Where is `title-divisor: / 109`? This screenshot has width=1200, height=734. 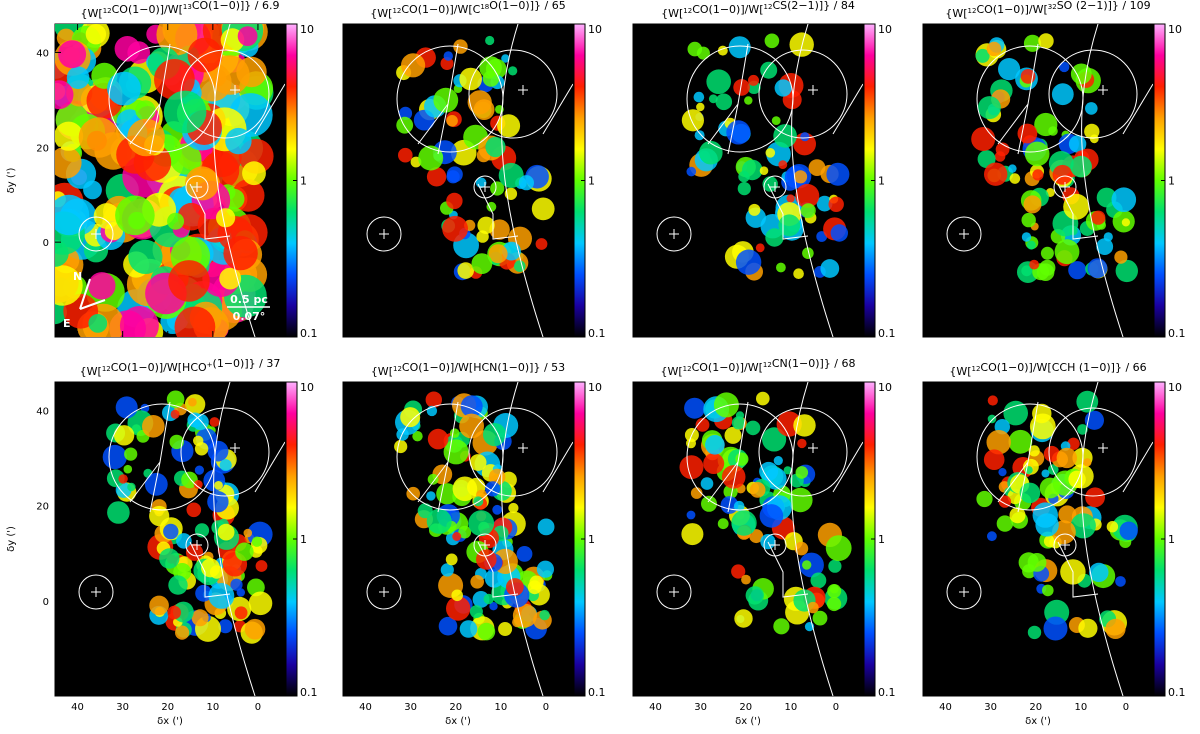
title-divisor: / 109 is located at coordinates (1135, 6).